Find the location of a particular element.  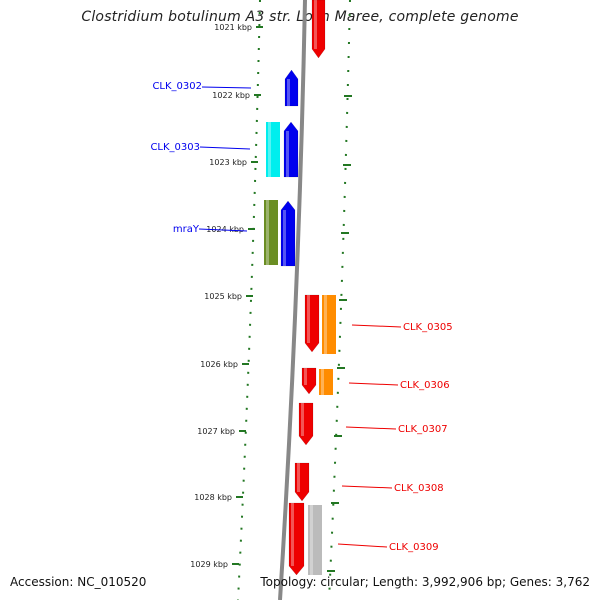

tick-label: 1029 kbp is located at coordinates (209, 564).